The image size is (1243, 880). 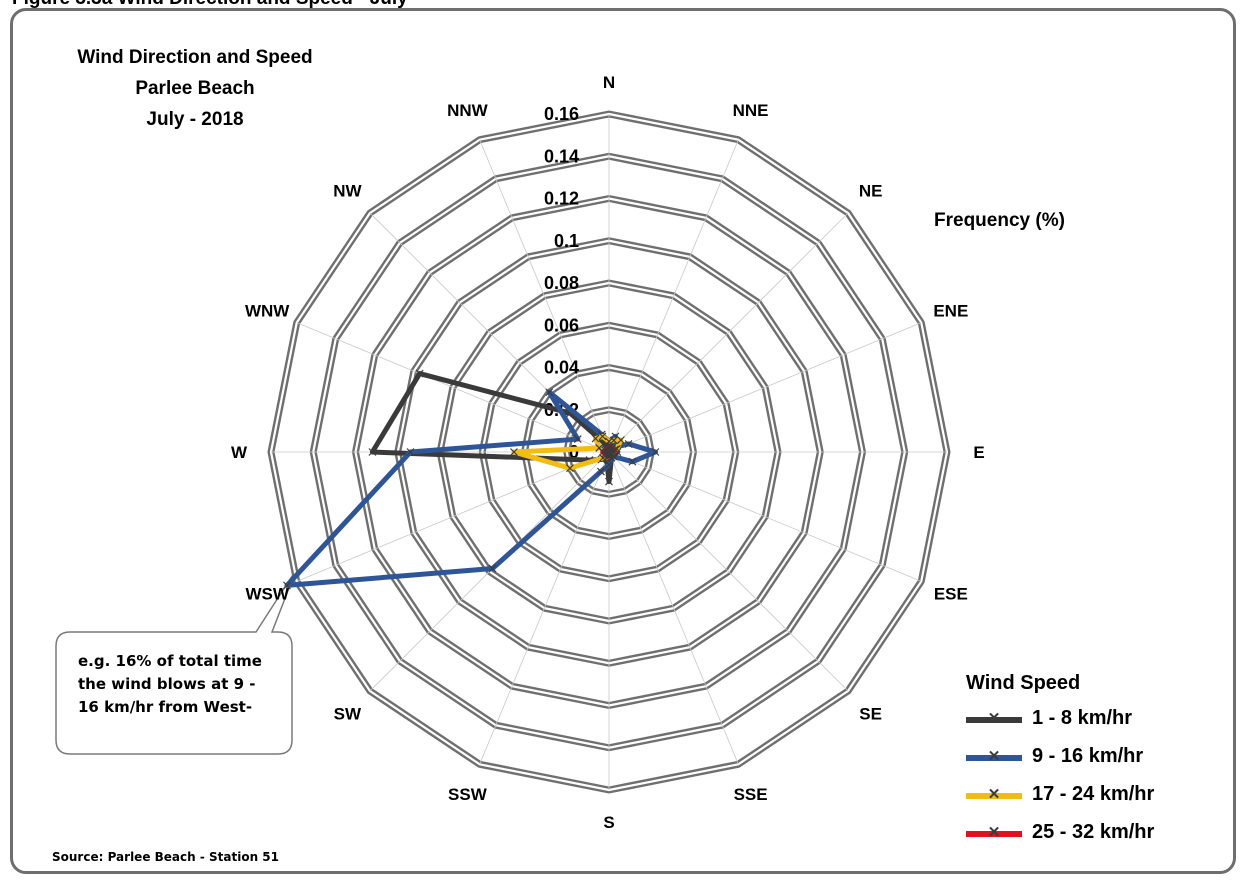 I want to click on direction-label: NE, so click(x=871, y=190).